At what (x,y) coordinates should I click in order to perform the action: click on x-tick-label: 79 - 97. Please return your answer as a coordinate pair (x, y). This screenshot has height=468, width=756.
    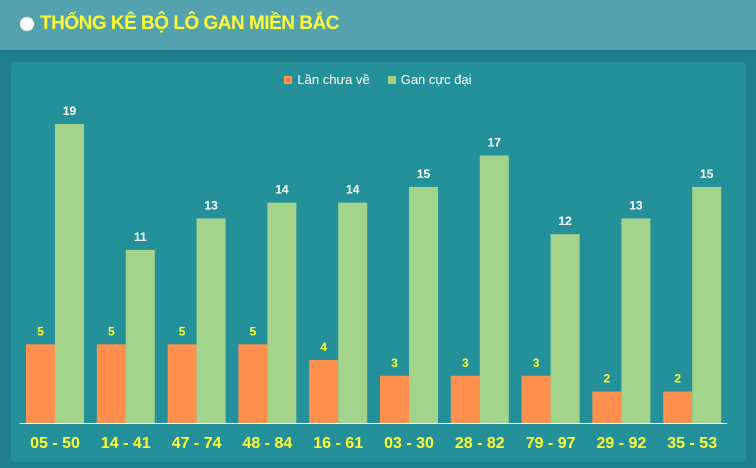
    Looking at the image, I should click on (551, 443).